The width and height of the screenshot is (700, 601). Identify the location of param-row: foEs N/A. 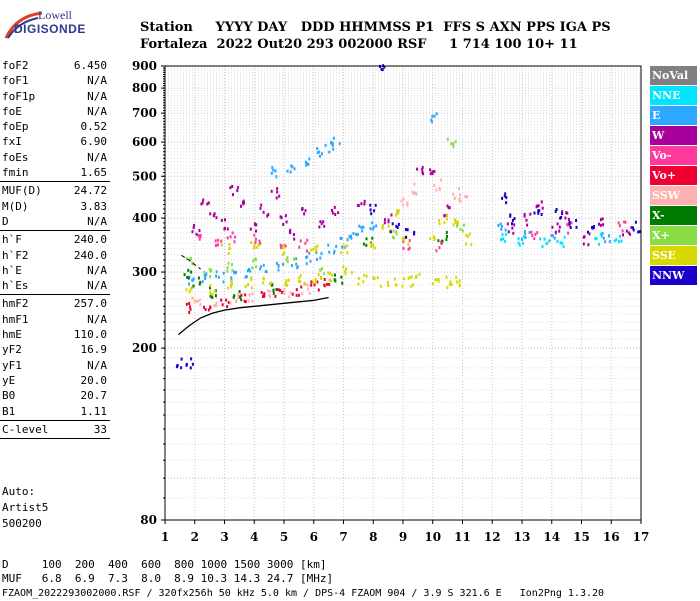
(56, 157).